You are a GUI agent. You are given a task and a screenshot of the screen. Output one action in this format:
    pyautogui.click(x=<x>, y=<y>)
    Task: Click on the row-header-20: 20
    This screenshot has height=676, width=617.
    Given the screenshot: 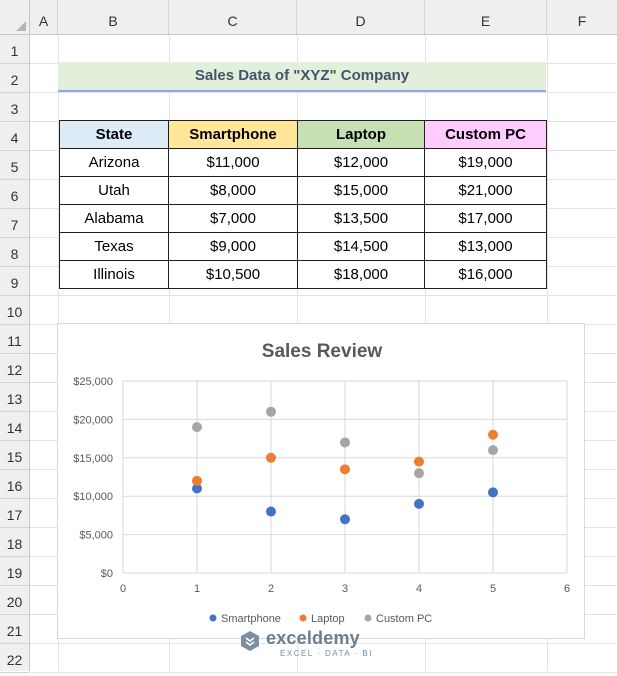 What is the action you would take?
    pyautogui.click(x=14, y=600)
    